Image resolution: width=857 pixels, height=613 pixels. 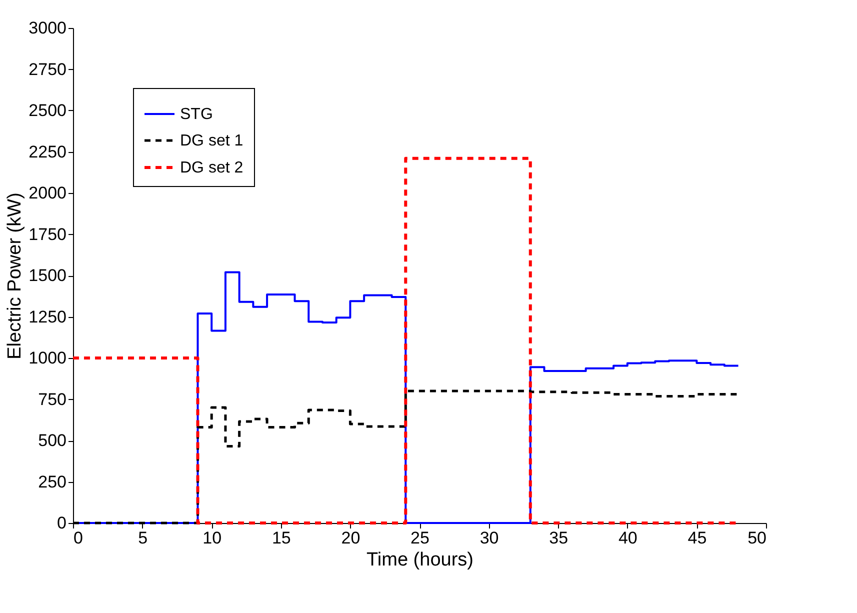 I want to click on y-tick-label: 500, so click(x=52, y=440).